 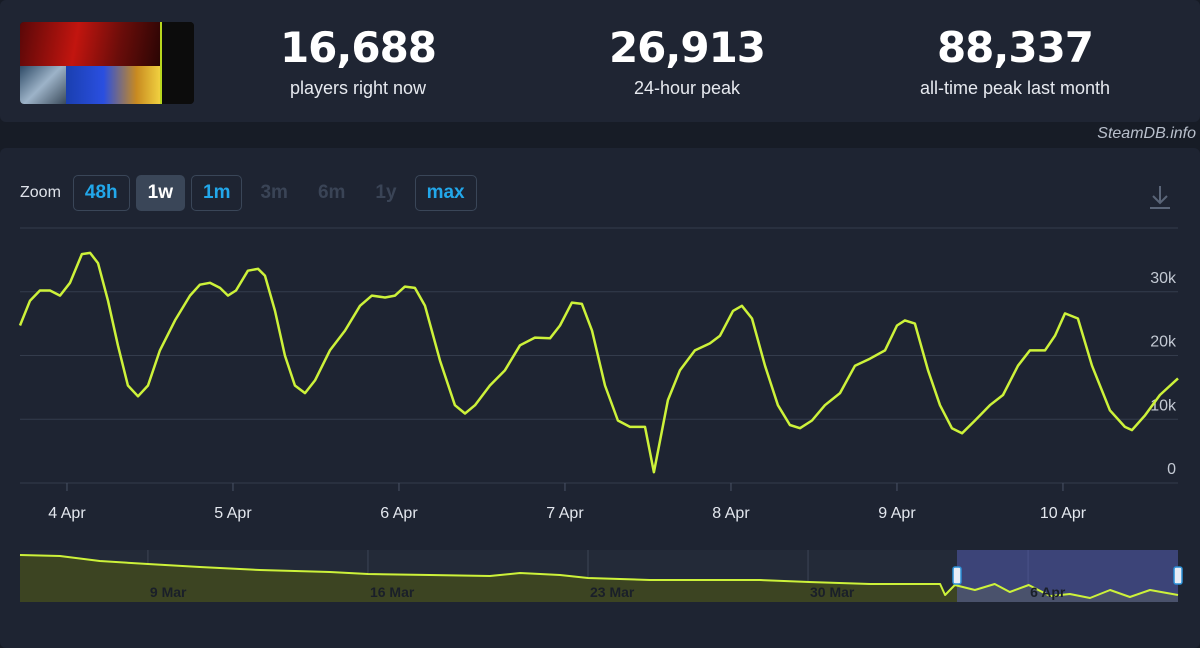 I want to click on zoom-button: 1w, so click(x=160, y=193).